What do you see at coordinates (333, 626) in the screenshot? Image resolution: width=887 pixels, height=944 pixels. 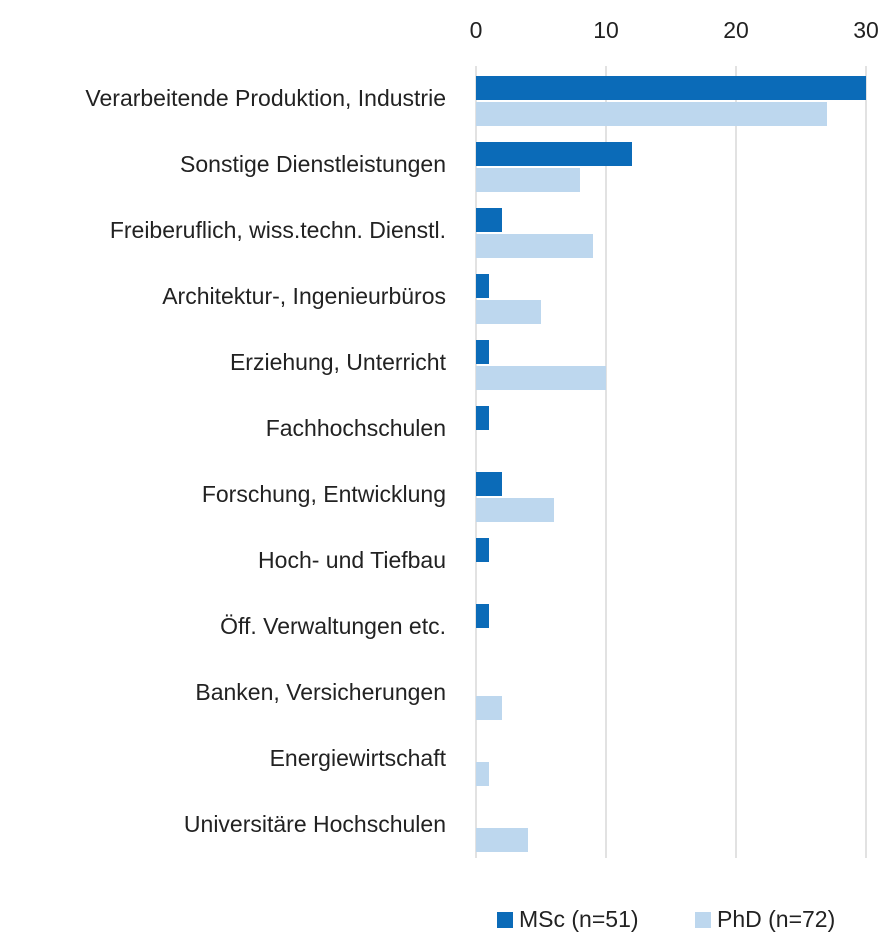 I see `y-tick-label: Öff. Verwaltungen etc.` at bounding box center [333, 626].